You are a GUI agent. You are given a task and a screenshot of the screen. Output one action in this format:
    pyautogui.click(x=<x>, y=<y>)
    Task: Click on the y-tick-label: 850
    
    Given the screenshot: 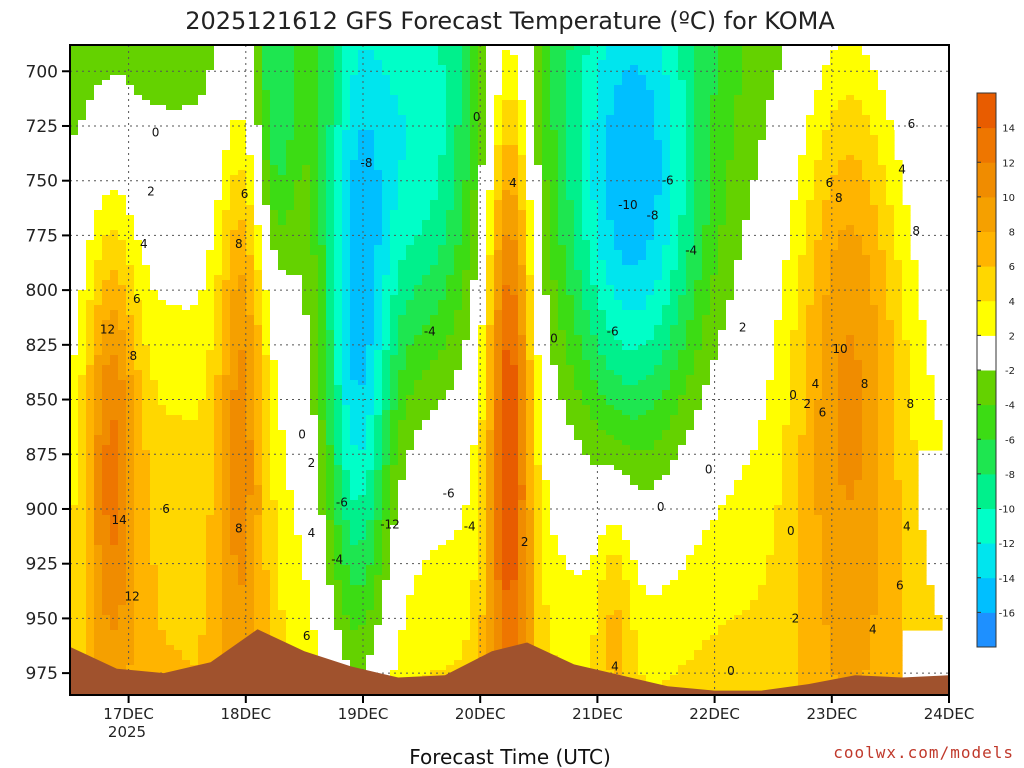 What is the action you would take?
    pyautogui.click(x=42, y=401)
    